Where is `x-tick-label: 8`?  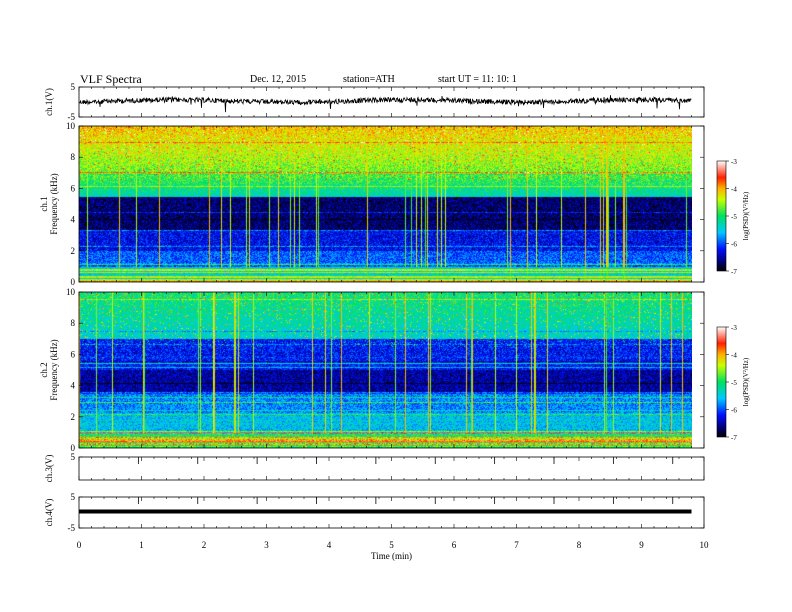 x-tick-label: 8 is located at coordinates (579, 545).